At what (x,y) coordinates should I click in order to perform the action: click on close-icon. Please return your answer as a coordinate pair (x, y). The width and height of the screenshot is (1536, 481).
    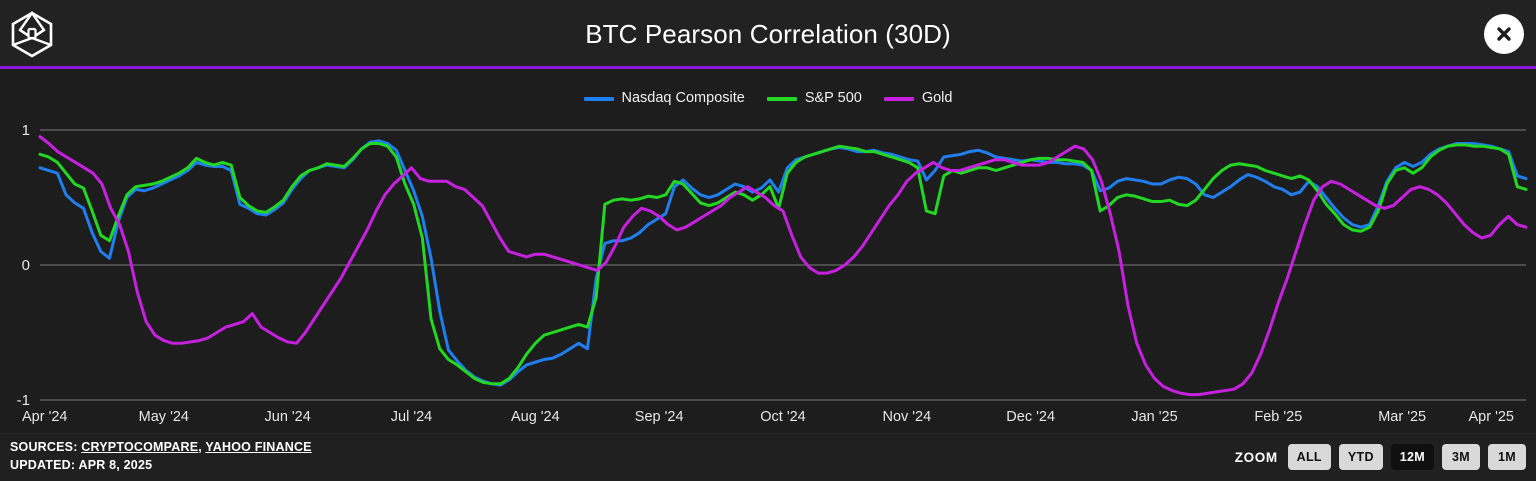
    Looking at the image, I should click on (1504, 34).